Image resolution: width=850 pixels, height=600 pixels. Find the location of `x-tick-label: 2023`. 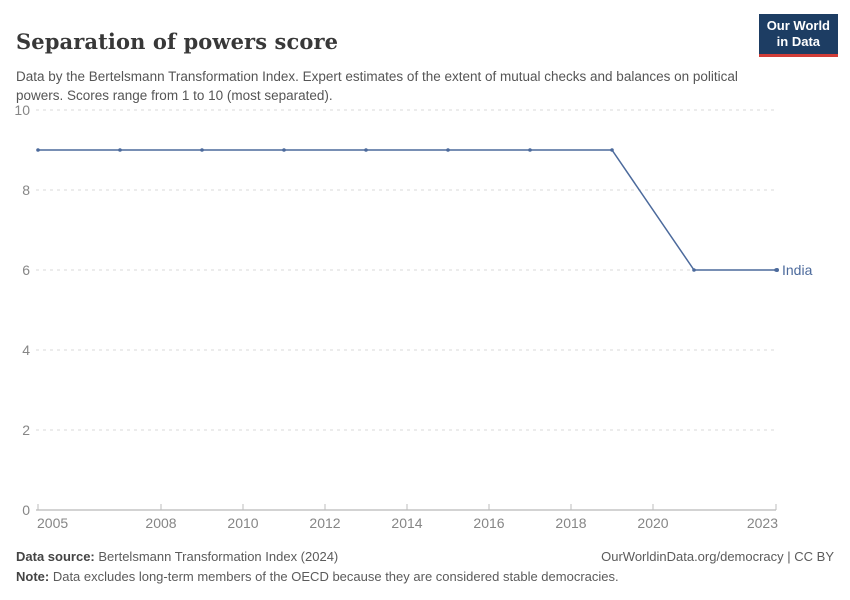

x-tick-label: 2023 is located at coordinates (762, 523).